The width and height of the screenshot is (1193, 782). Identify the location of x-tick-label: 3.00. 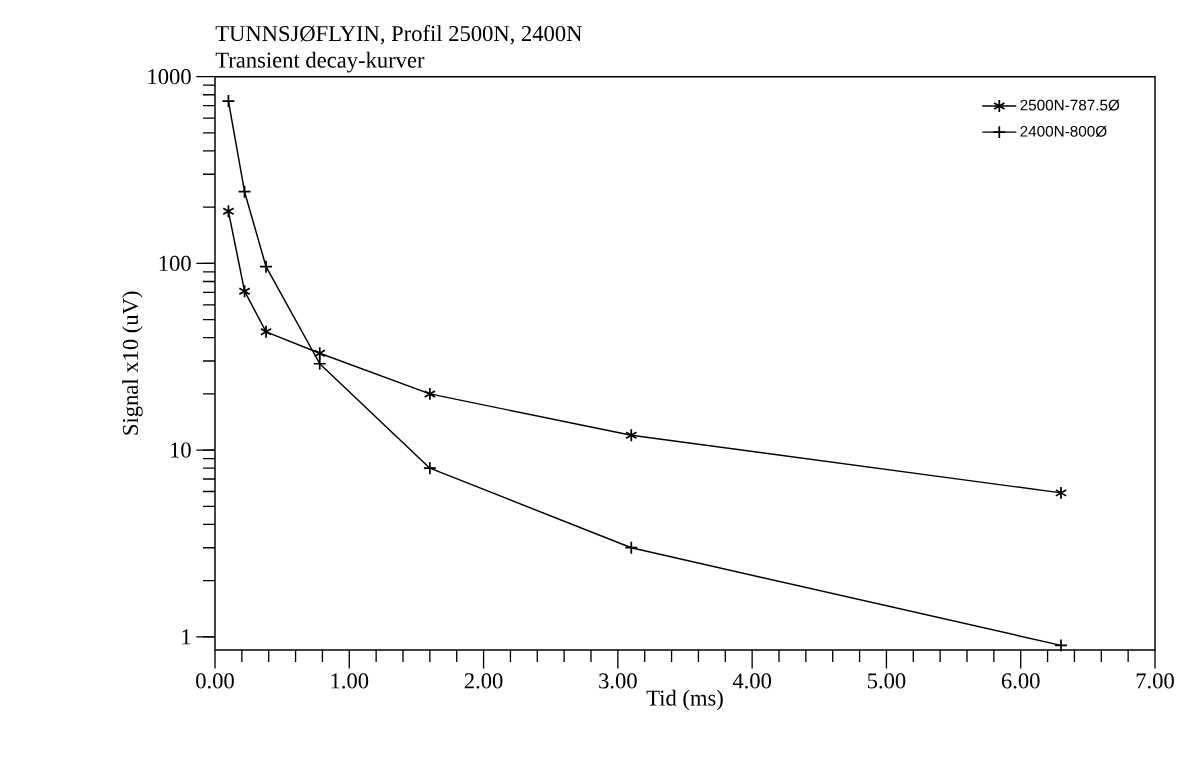
(618, 681).